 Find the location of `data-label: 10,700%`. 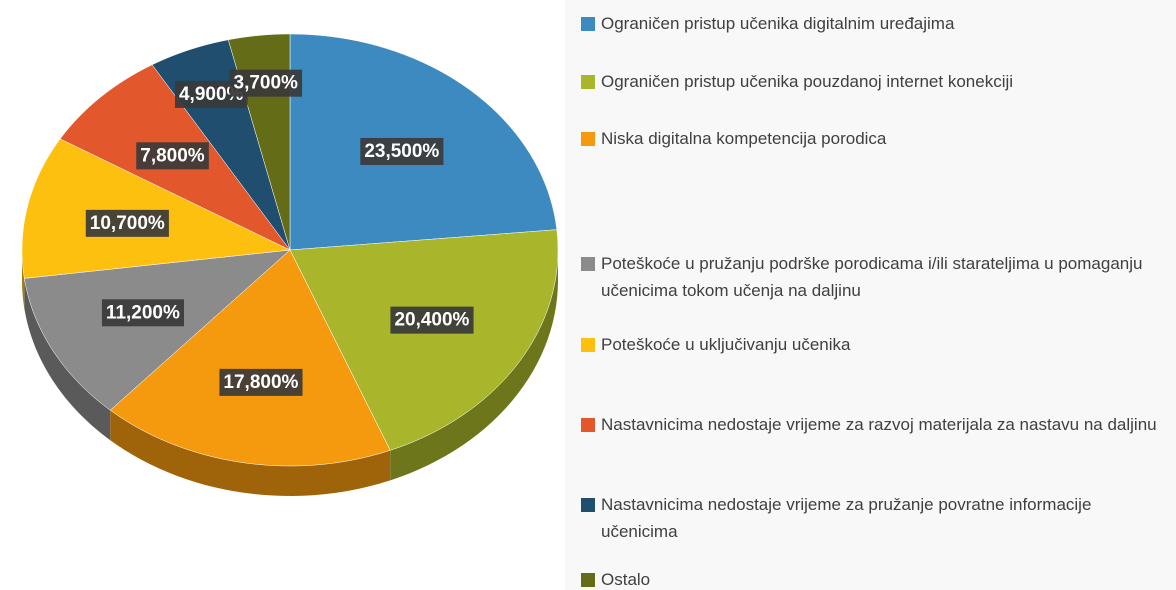

data-label: 10,700% is located at coordinates (127, 223).